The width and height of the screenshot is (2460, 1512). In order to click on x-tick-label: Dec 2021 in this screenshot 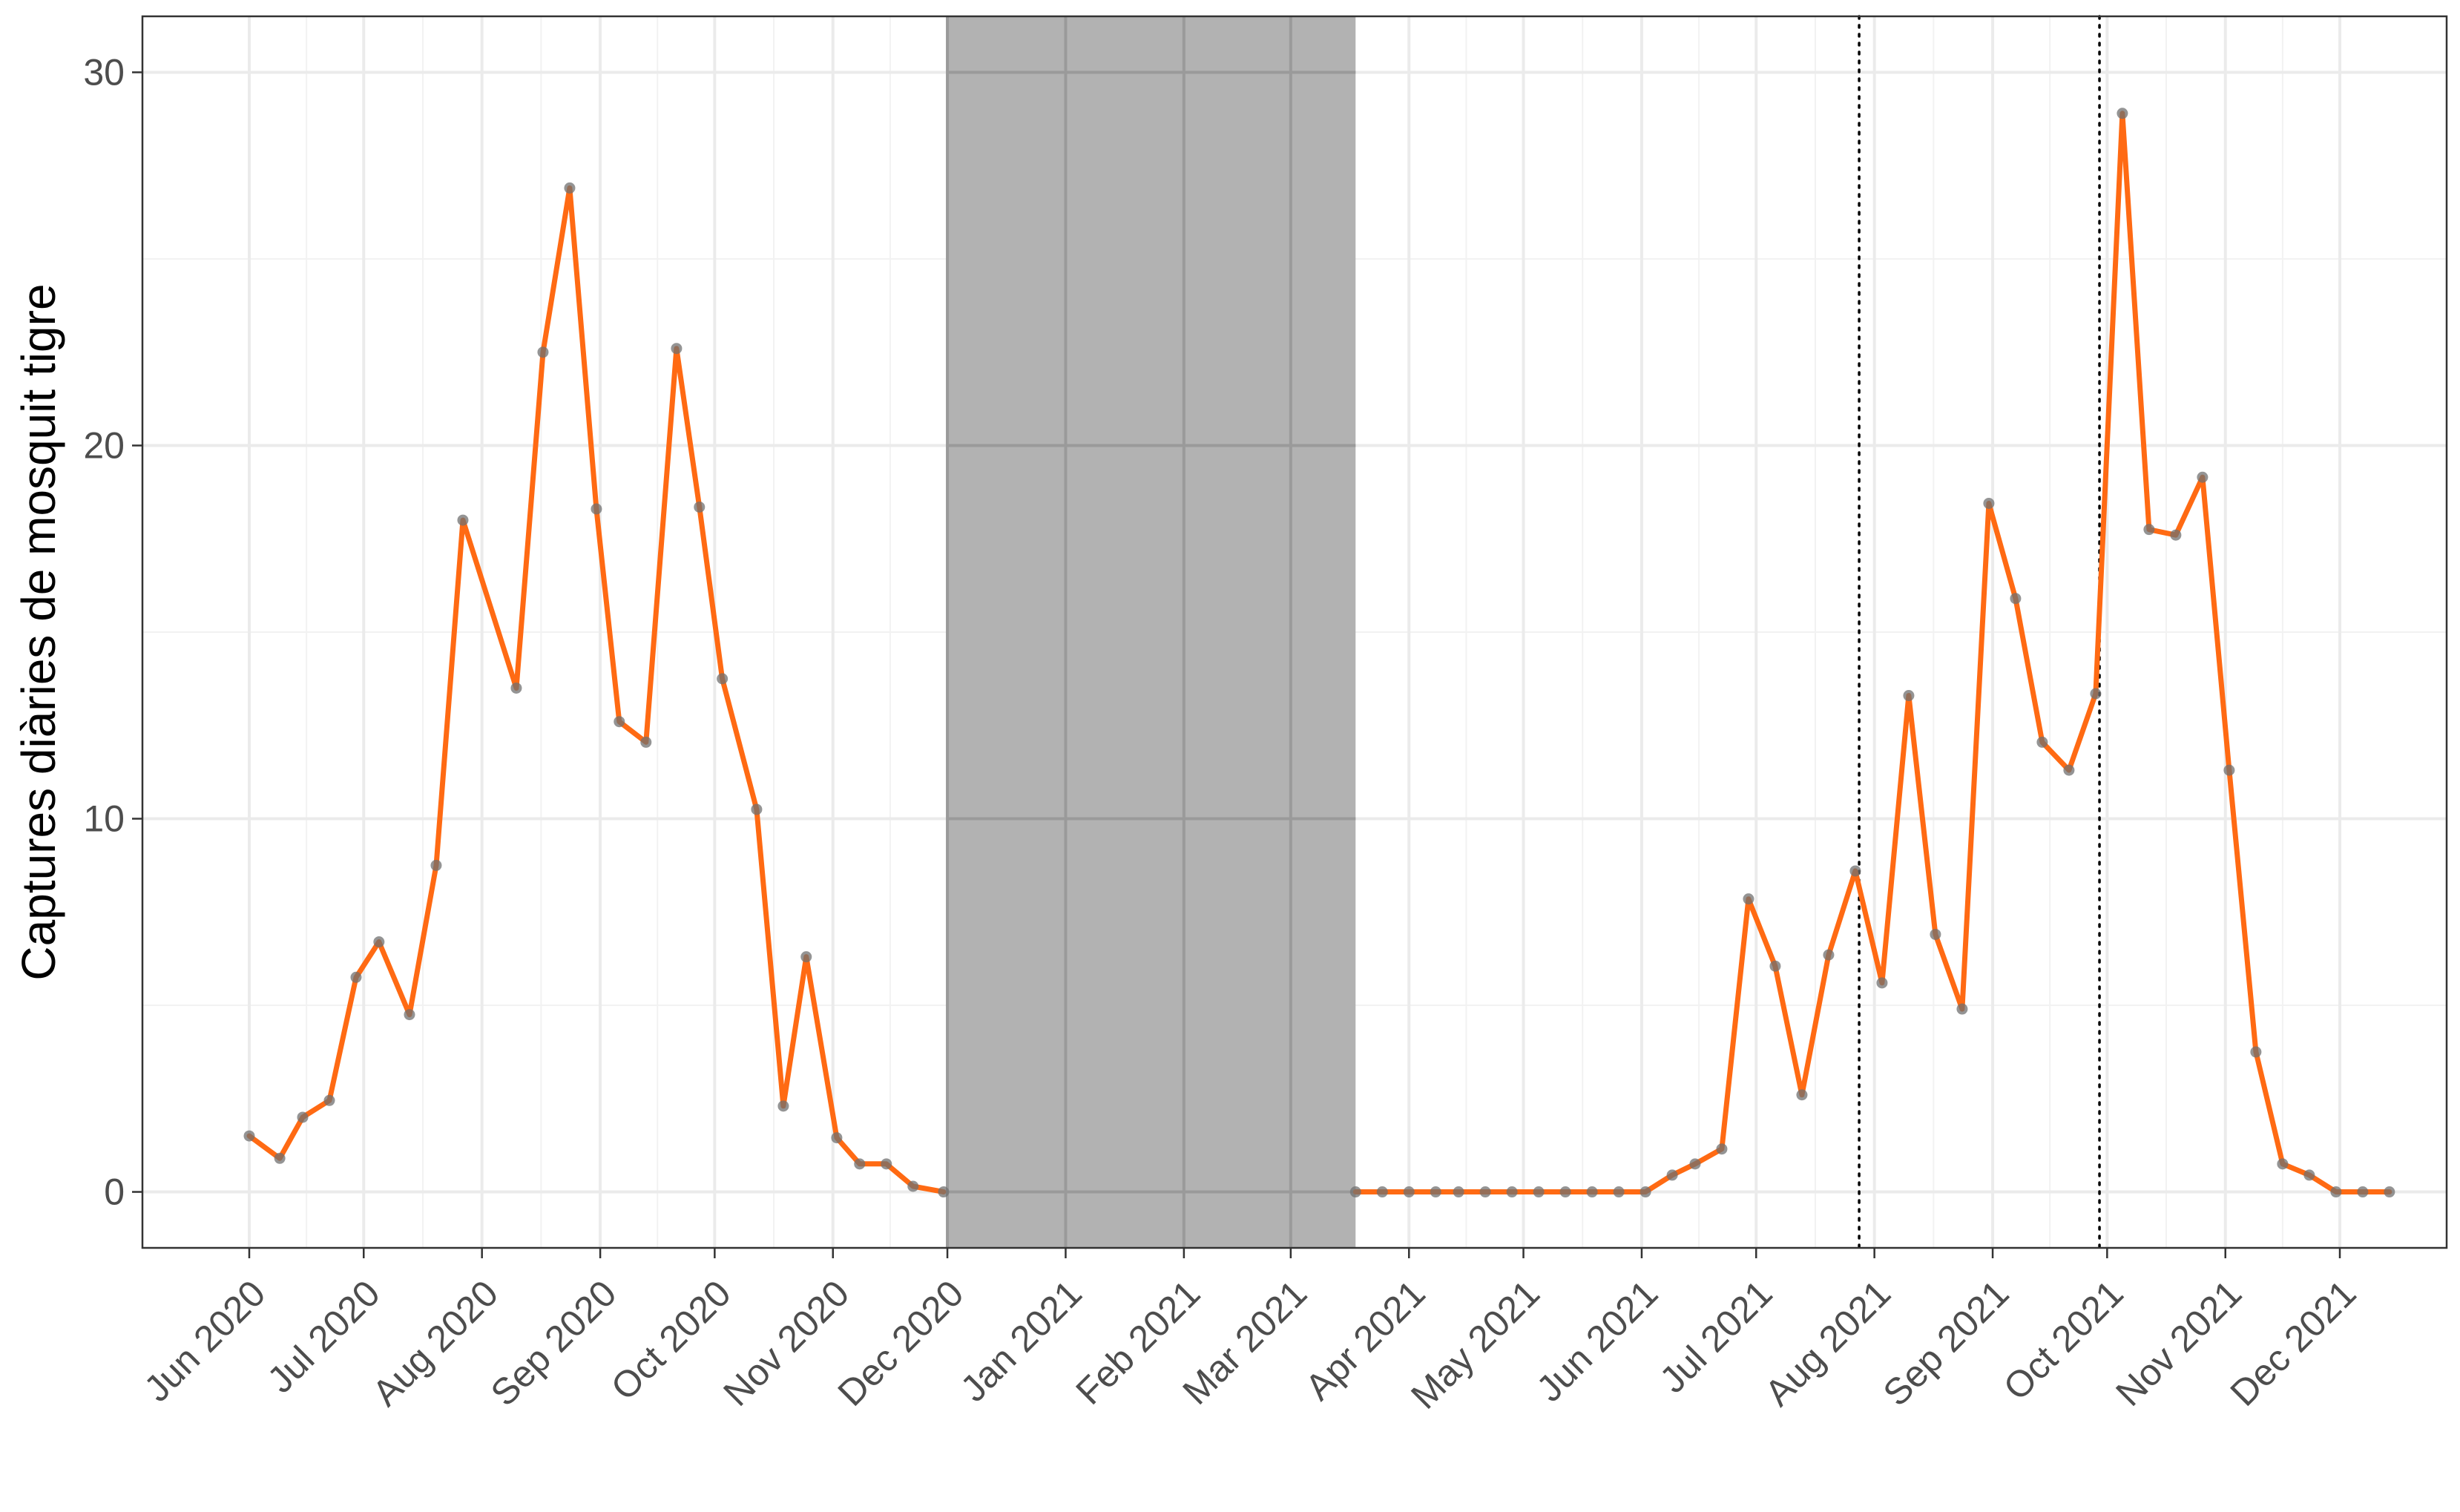, I will do `click(2293, 1343)`.